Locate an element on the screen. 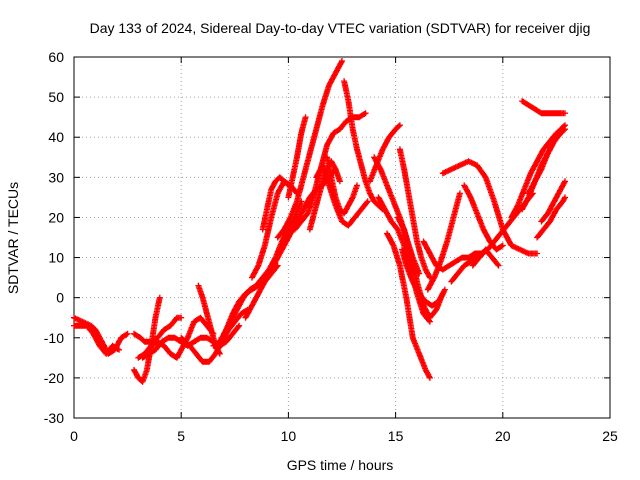  x-tick-label: 25 is located at coordinates (610, 436).